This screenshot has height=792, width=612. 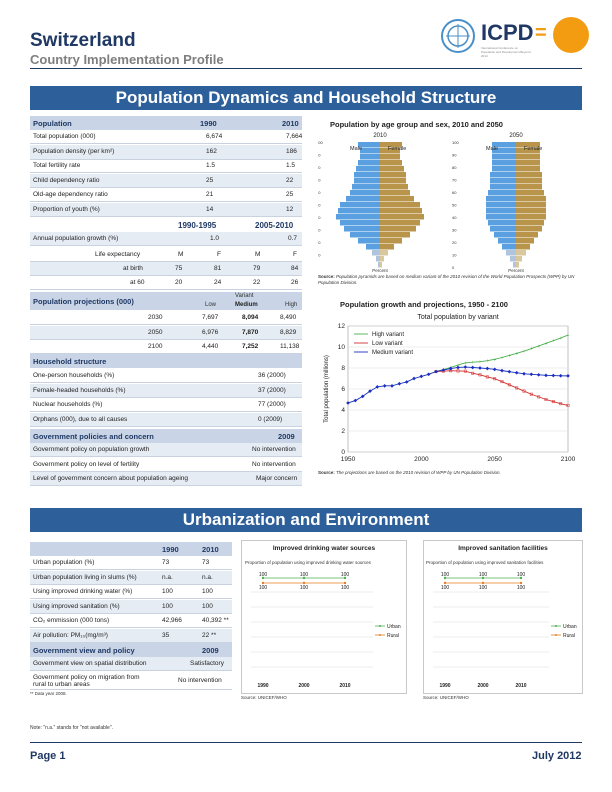 What do you see at coordinates (218, 268) in the screenshot?
I see `birth-b: 81` at bounding box center [218, 268].